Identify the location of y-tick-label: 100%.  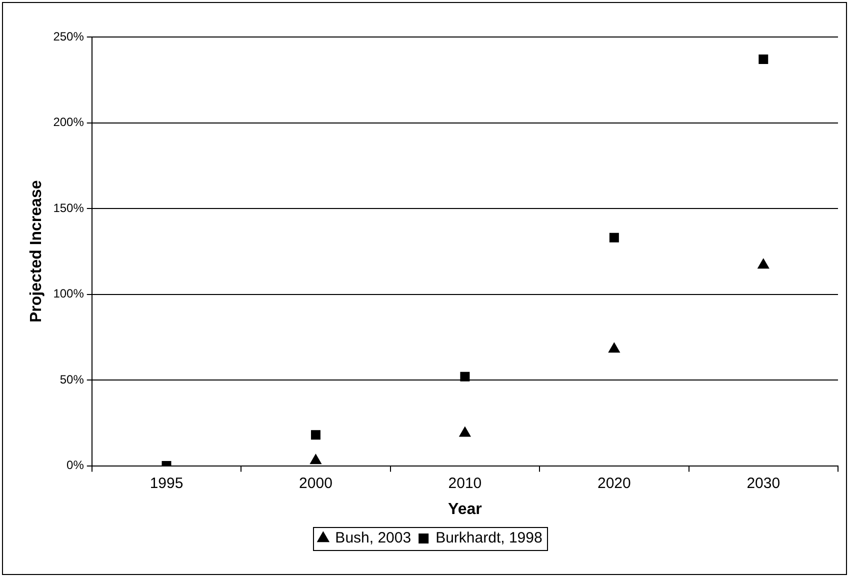
(68, 293).